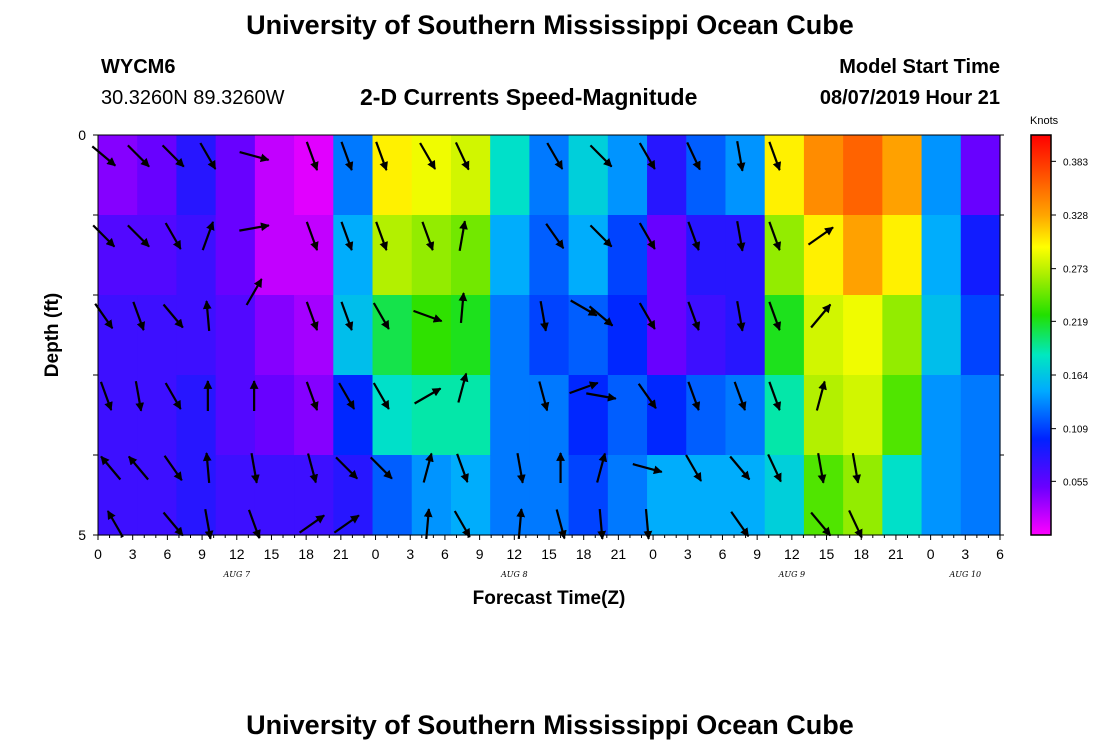 The width and height of the screenshot is (1100, 750). I want to click on model-start-value: 08/07/2019 Hour 21, so click(909, 98).